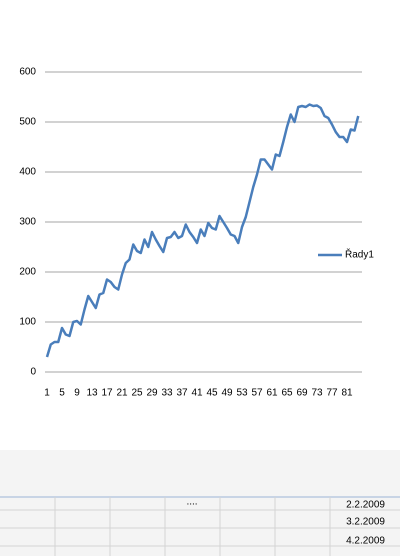  I want to click on y-tick-label: 600, so click(27, 72).